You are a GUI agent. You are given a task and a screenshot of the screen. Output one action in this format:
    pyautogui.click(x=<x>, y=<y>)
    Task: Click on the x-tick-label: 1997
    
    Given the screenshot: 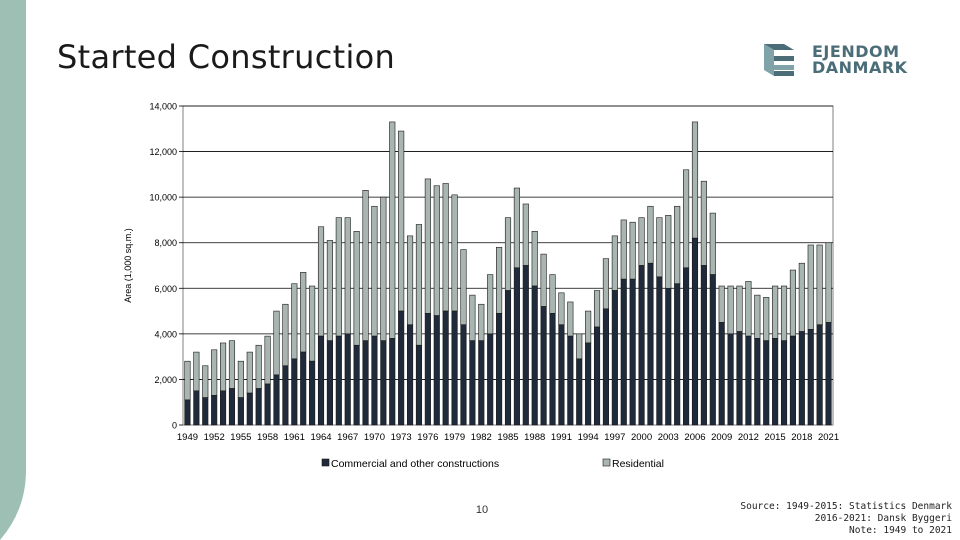 What is the action you would take?
    pyautogui.click(x=614, y=437)
    